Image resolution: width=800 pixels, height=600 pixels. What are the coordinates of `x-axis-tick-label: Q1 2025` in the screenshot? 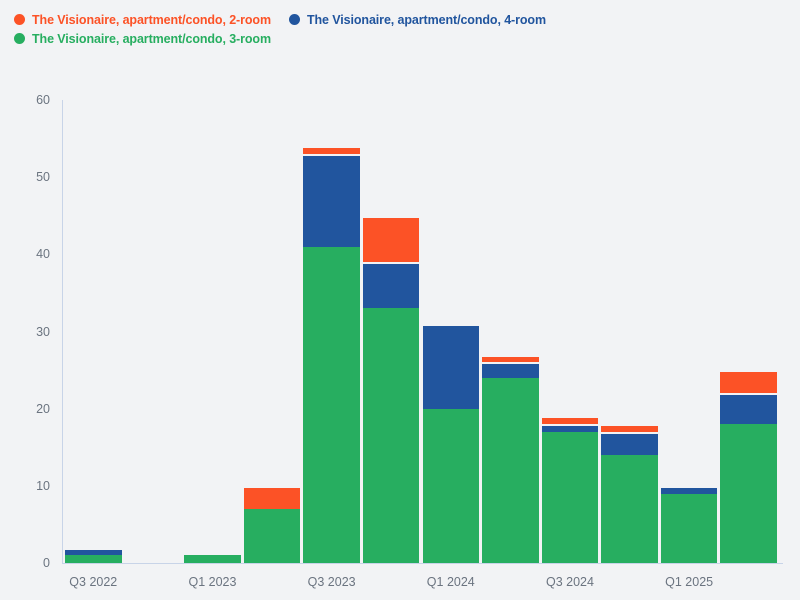 It's located at (689, 582).